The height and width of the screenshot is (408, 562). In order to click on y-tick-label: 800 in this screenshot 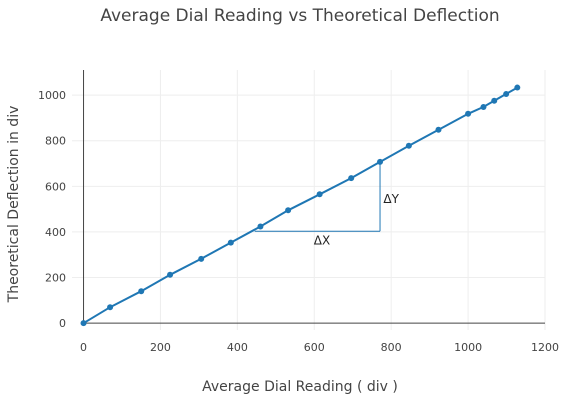, I will do `click(55, 141)`.